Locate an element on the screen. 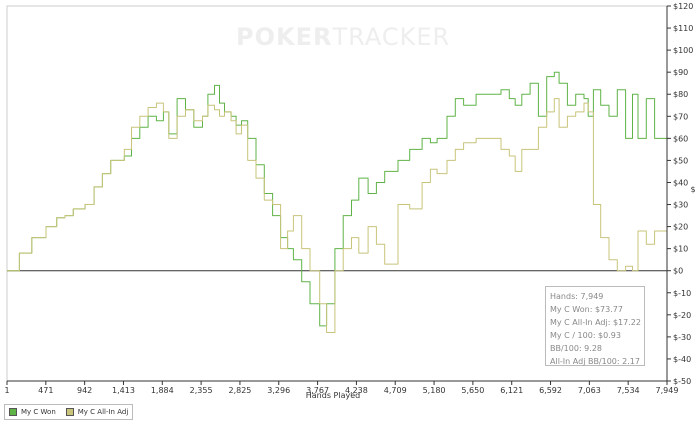  y-tick-label: $10 is located at coordinates (680, 249).